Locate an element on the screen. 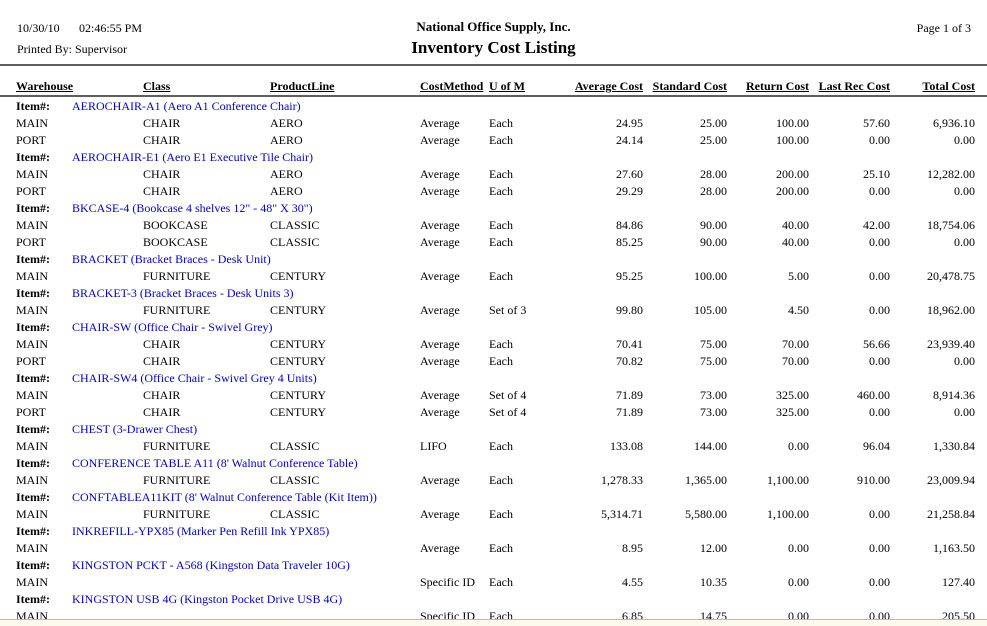 This screenshot has width=987, height=626. uom-cell: Set of 4 is located at coordinates (508, 395).